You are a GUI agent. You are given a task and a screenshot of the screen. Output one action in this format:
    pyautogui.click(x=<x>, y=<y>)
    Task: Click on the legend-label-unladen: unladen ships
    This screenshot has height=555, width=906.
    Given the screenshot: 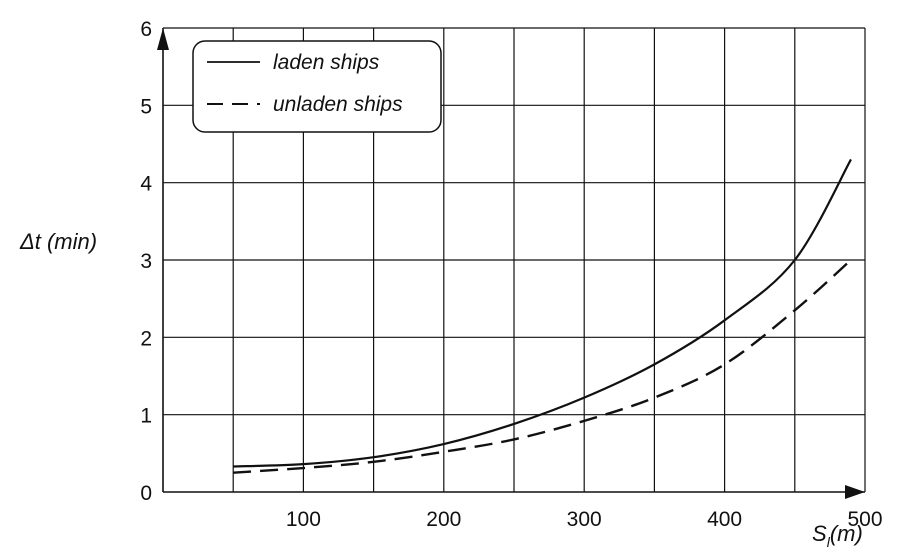 What is the action you would take?
    pyautogui.click(x=338, y=104)
    